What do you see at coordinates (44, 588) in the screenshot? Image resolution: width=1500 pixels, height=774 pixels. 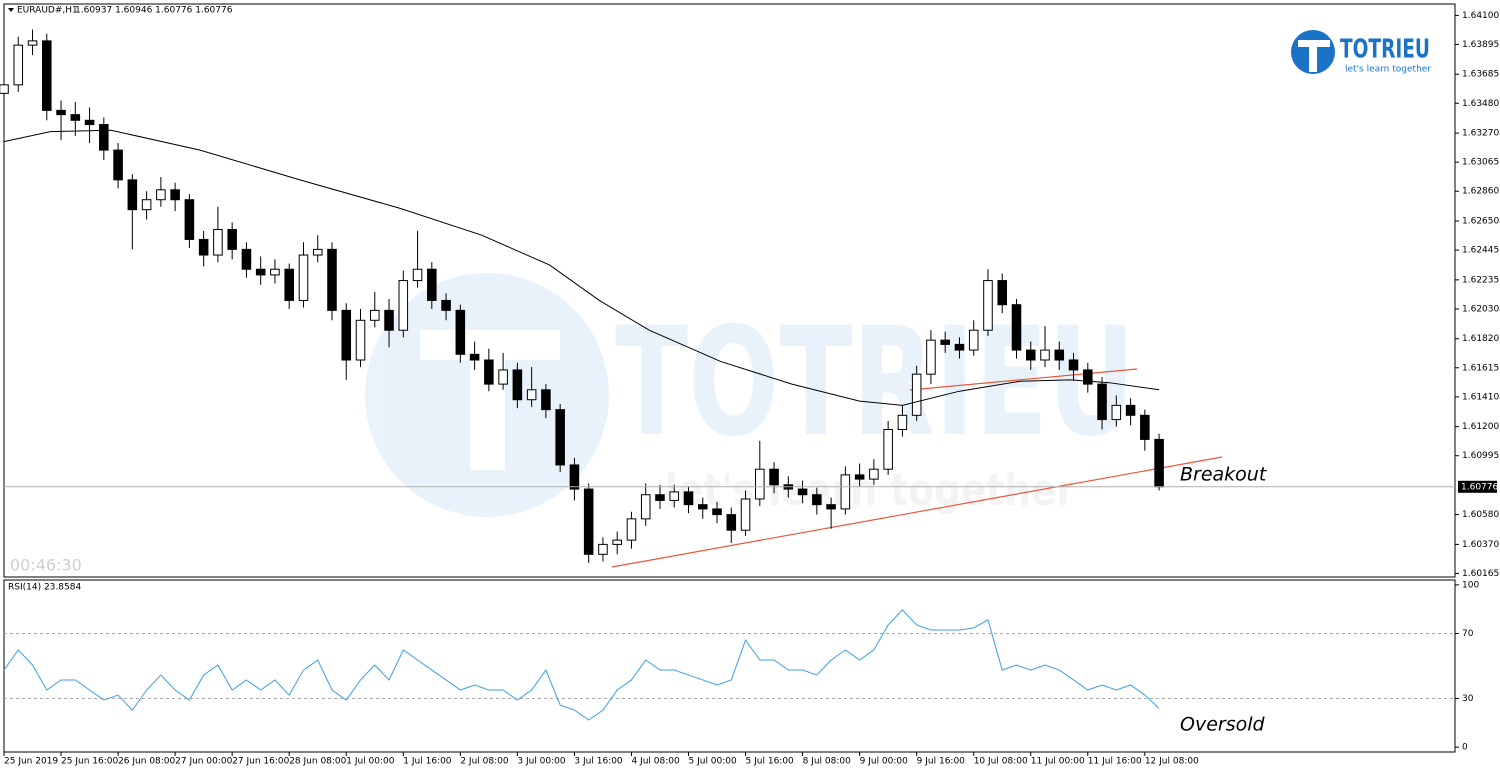 I see `rsi-label: RSI(14) 23.8584` at bounding box center [44, 588].